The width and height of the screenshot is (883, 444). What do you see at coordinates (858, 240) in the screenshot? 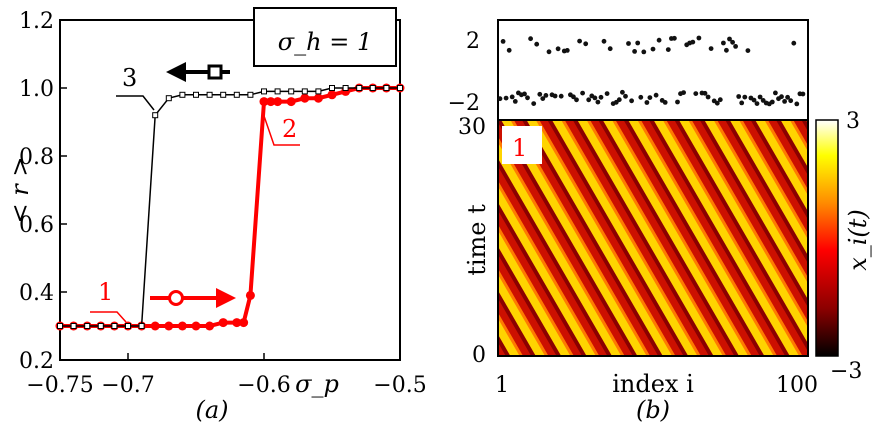
I see `colorbar-label: x_i(t)` at bounding box center [858, 240].